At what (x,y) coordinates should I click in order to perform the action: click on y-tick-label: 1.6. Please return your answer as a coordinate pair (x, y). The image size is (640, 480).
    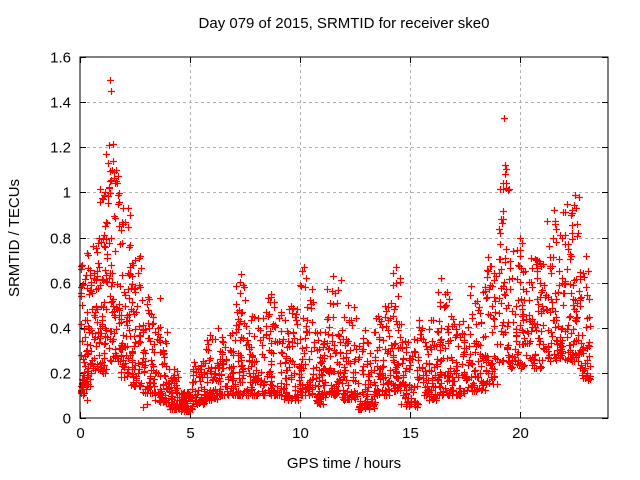
    Looking at the image, I should click on (60, 58).